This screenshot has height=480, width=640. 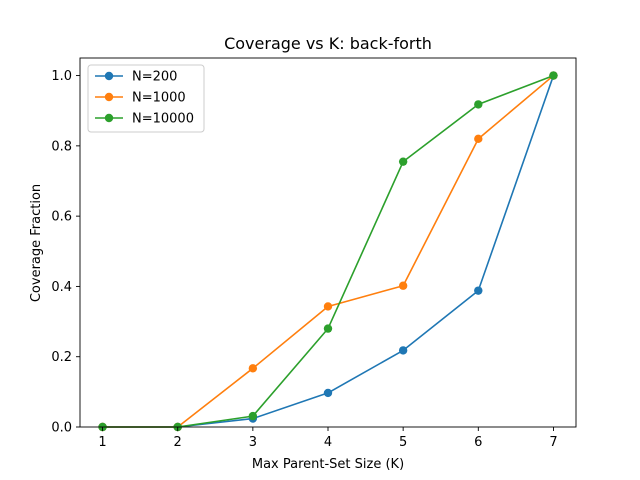 I want to click on x-axis-label: Max Parent-Set Size (K), so click(x=328, y=464).